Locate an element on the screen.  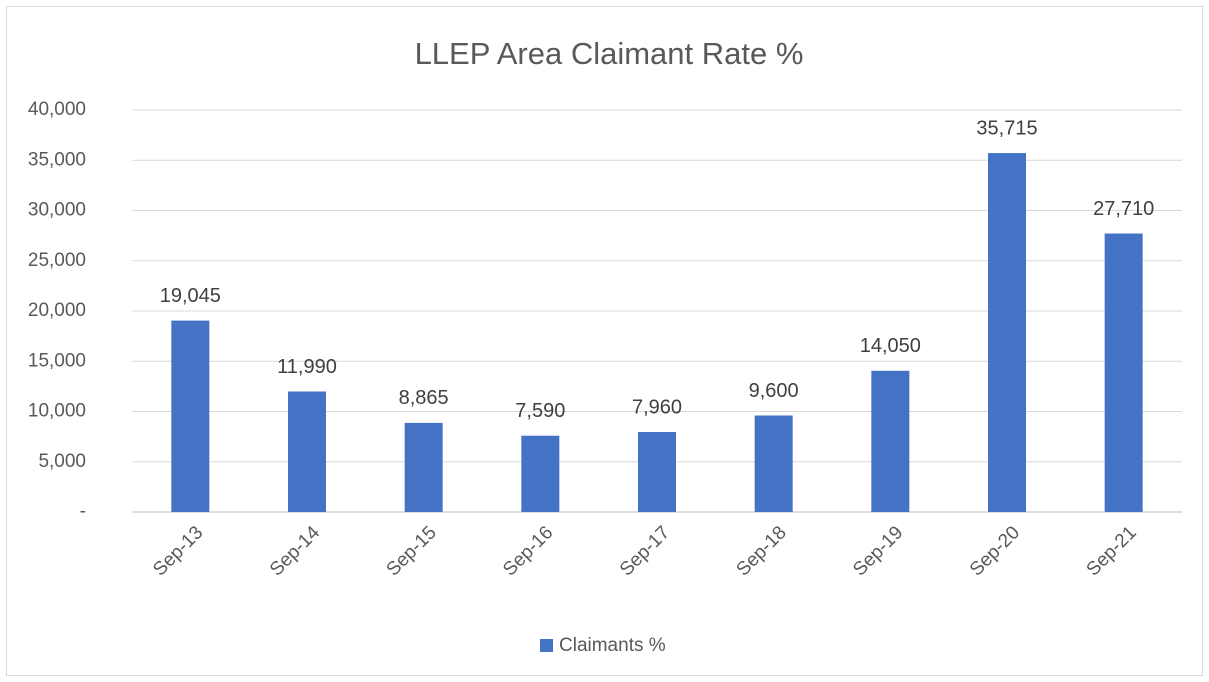
data-label: 8,865 is located at coordinates (424, 398).